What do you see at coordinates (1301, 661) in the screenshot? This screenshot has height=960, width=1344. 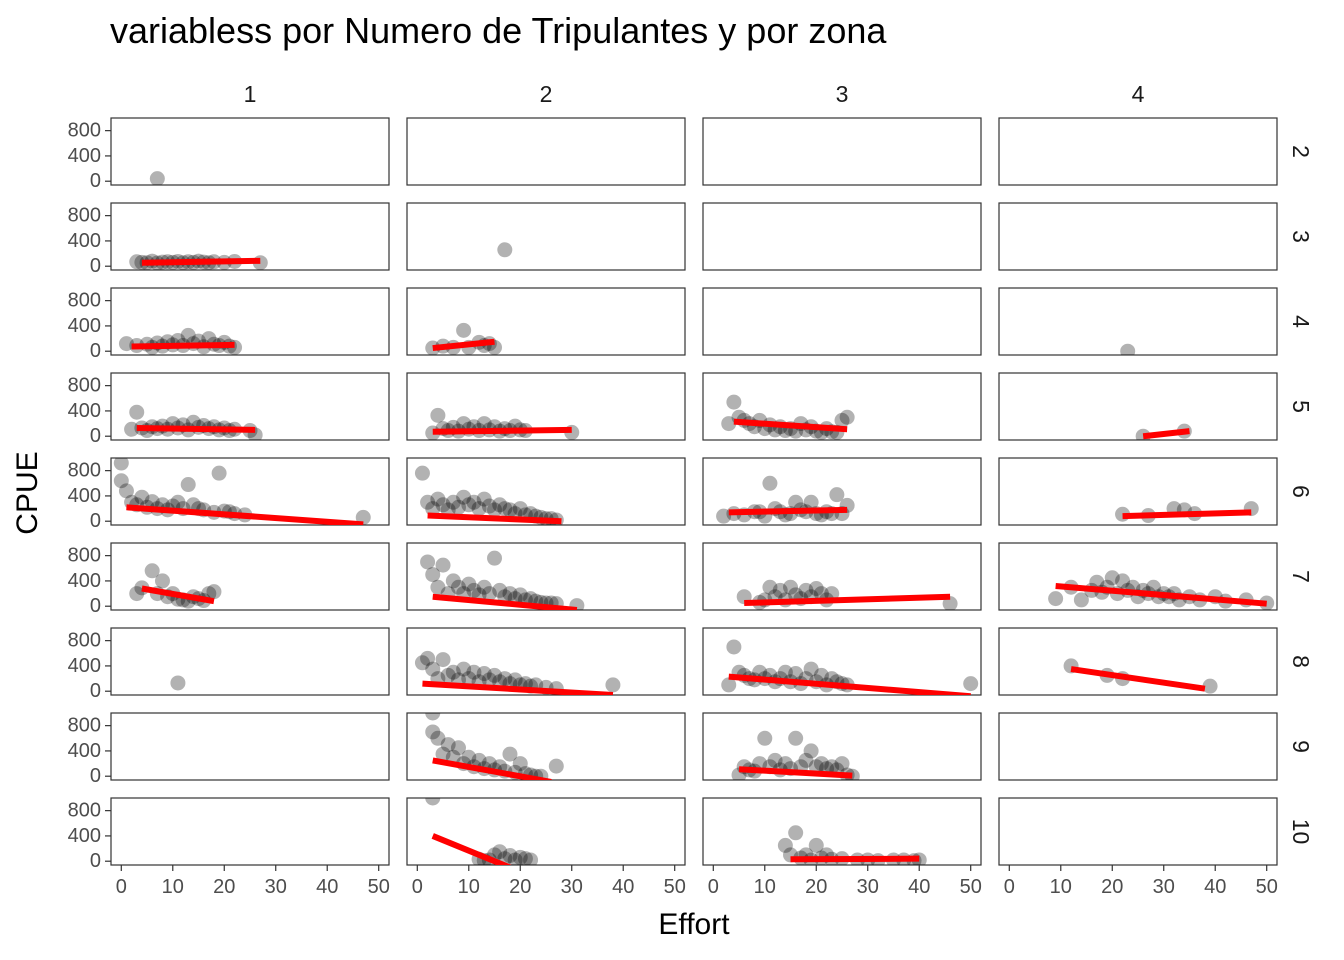 I see `facet-row-label: 8` at bounding box center [1301, 661].